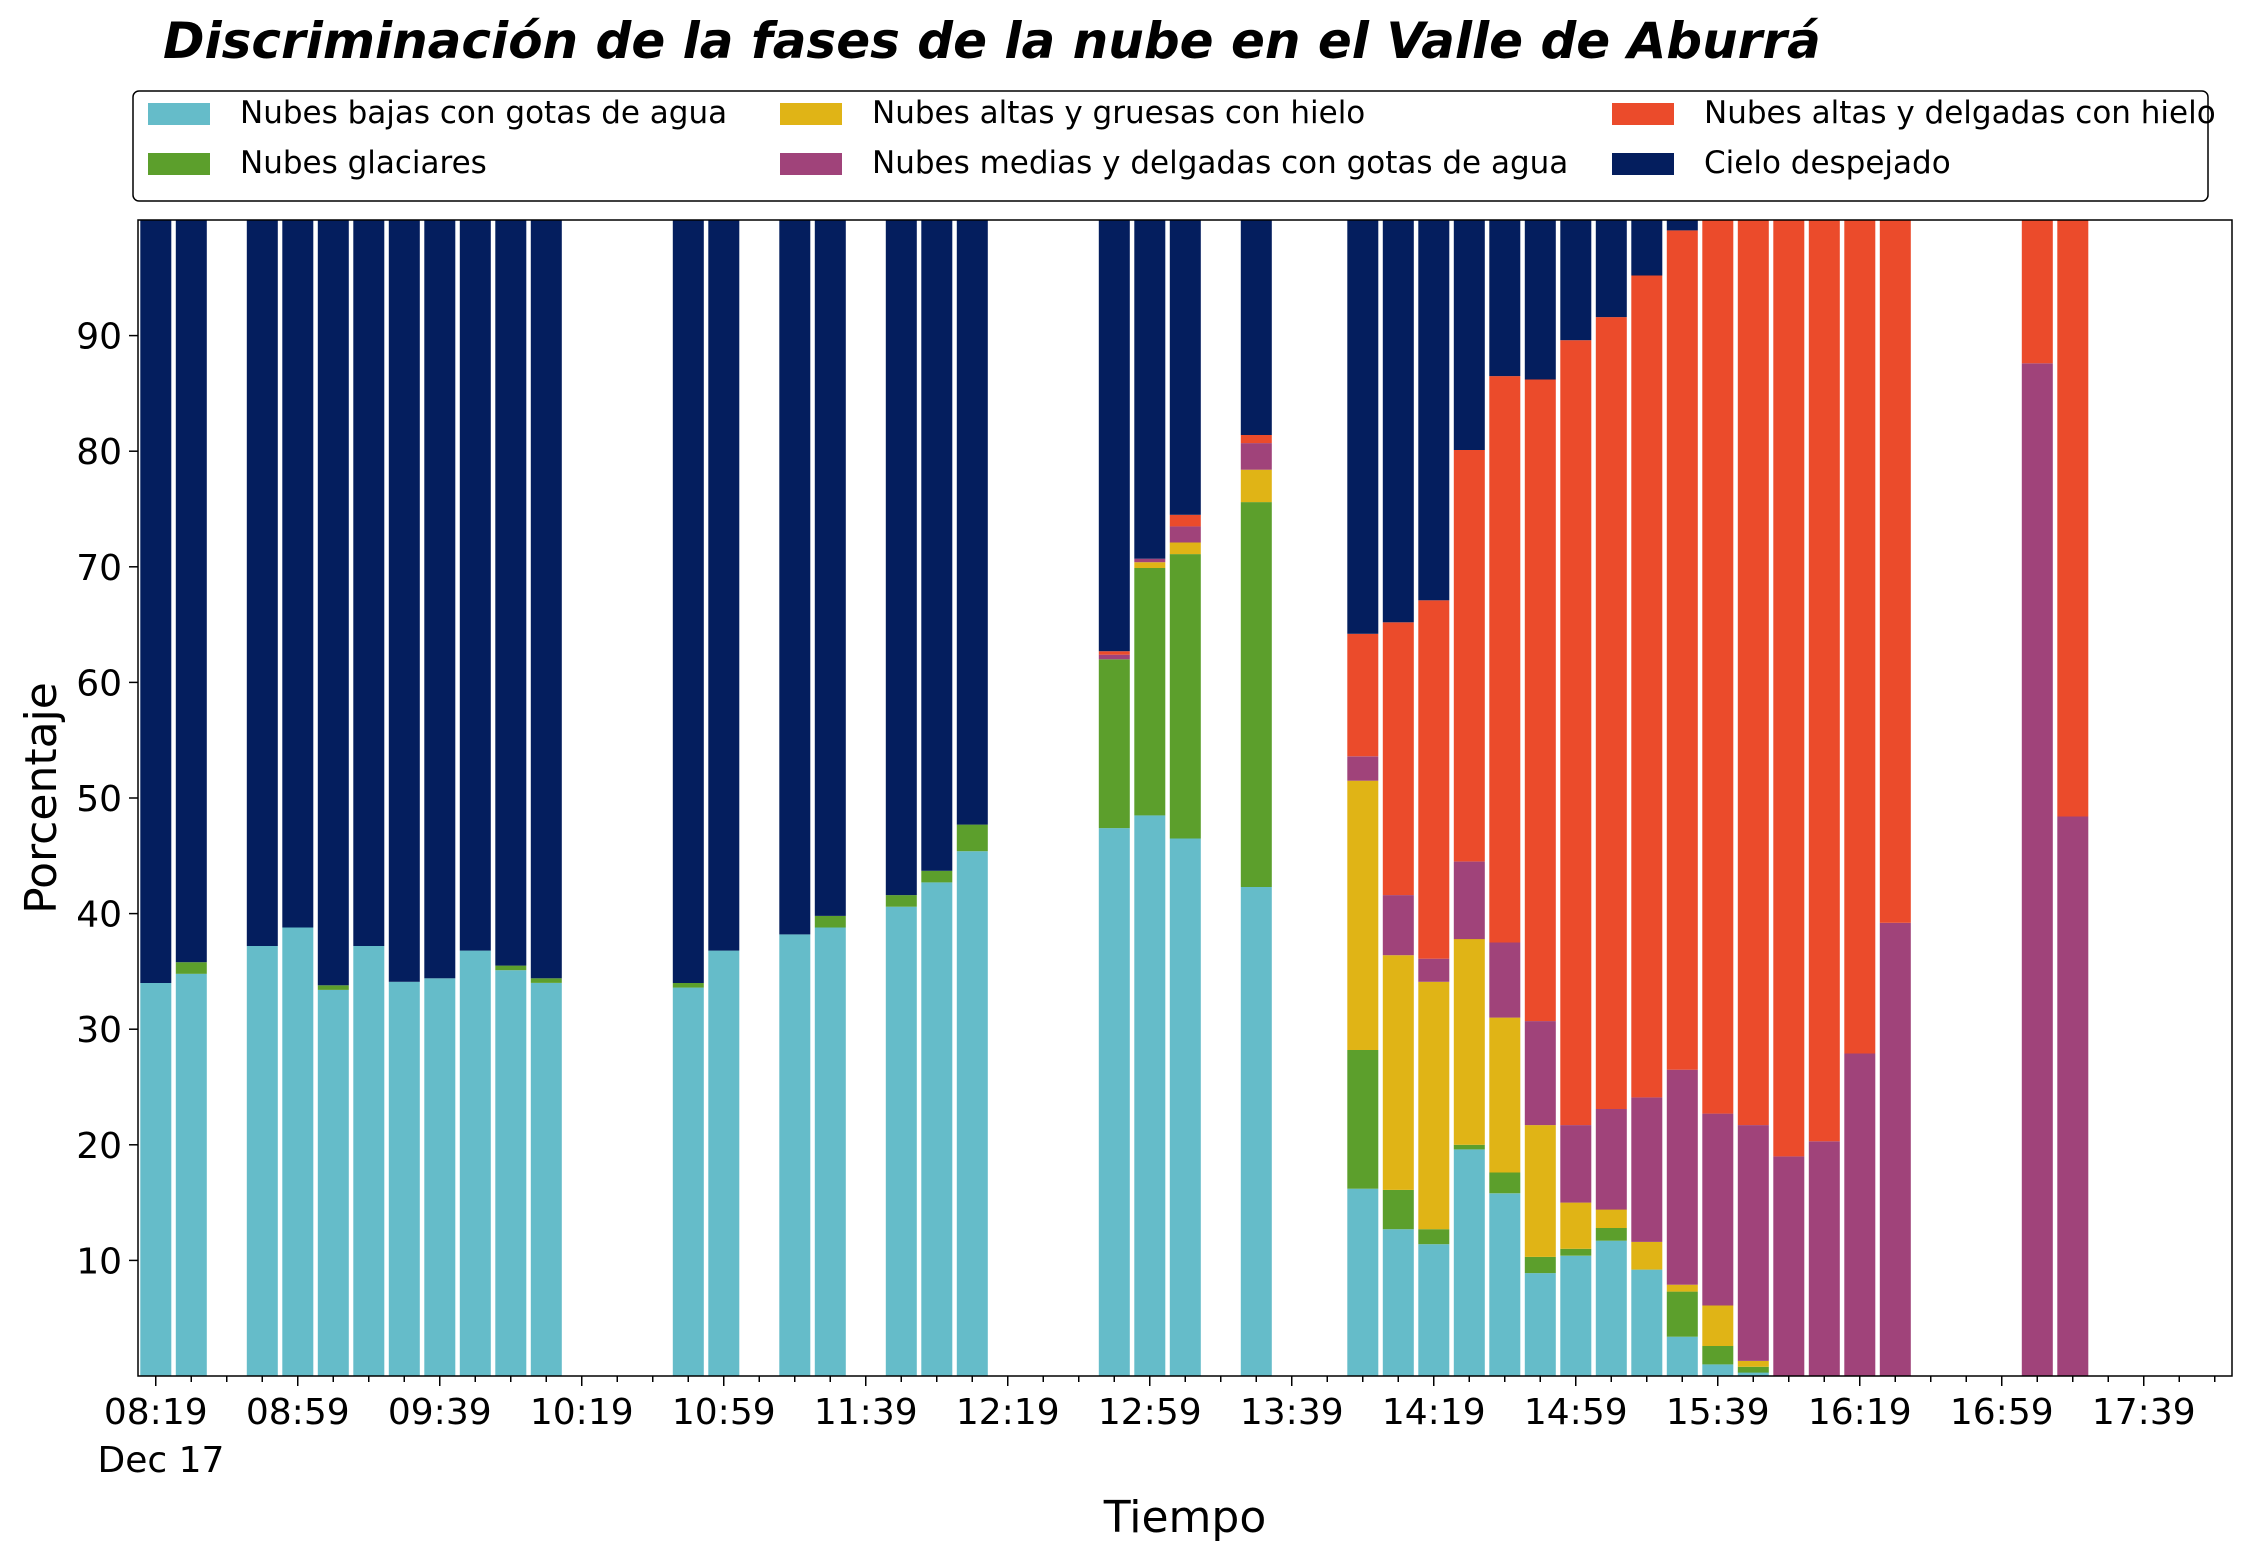 The image size is (2244, 1559). Describe the element at coordinates (1576, 1412) in the screenshot. I see `x-tick-label: 14:59` at that location.